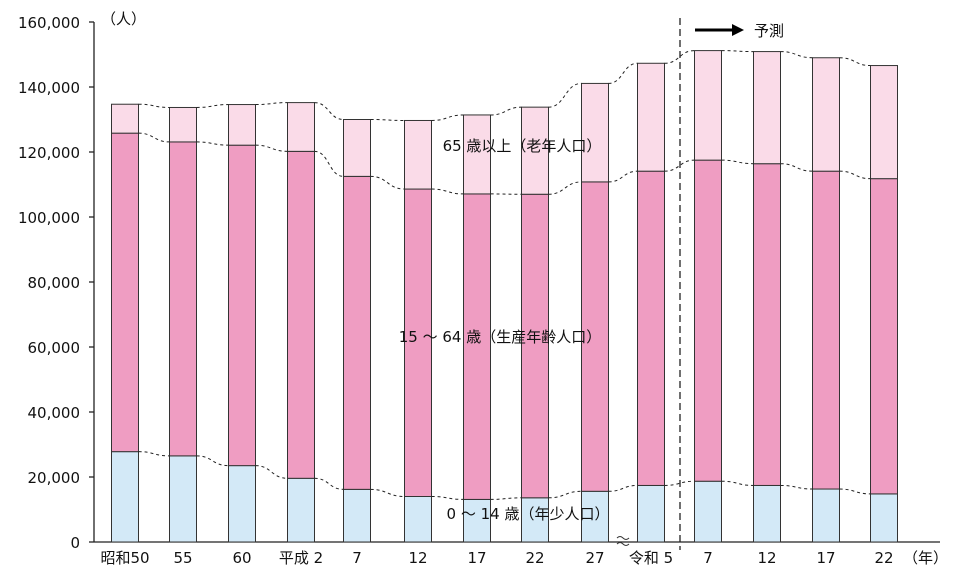  What do you see at coordinates (124, 557) in the screenshot?
I see `x-tick-label: 昭和50` at bounding box center [124, 557].